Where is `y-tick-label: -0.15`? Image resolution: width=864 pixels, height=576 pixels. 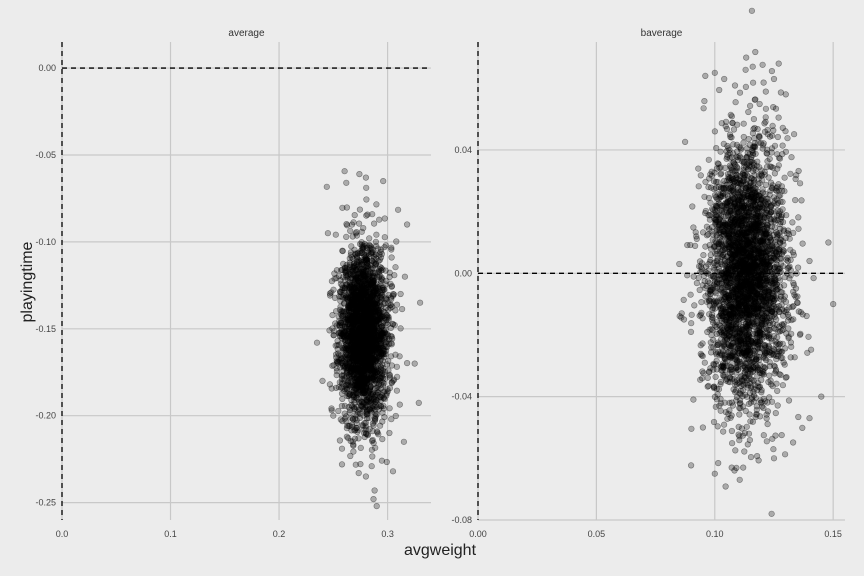 y-tick-label: -0.15 is located at coordinates (45, 329).